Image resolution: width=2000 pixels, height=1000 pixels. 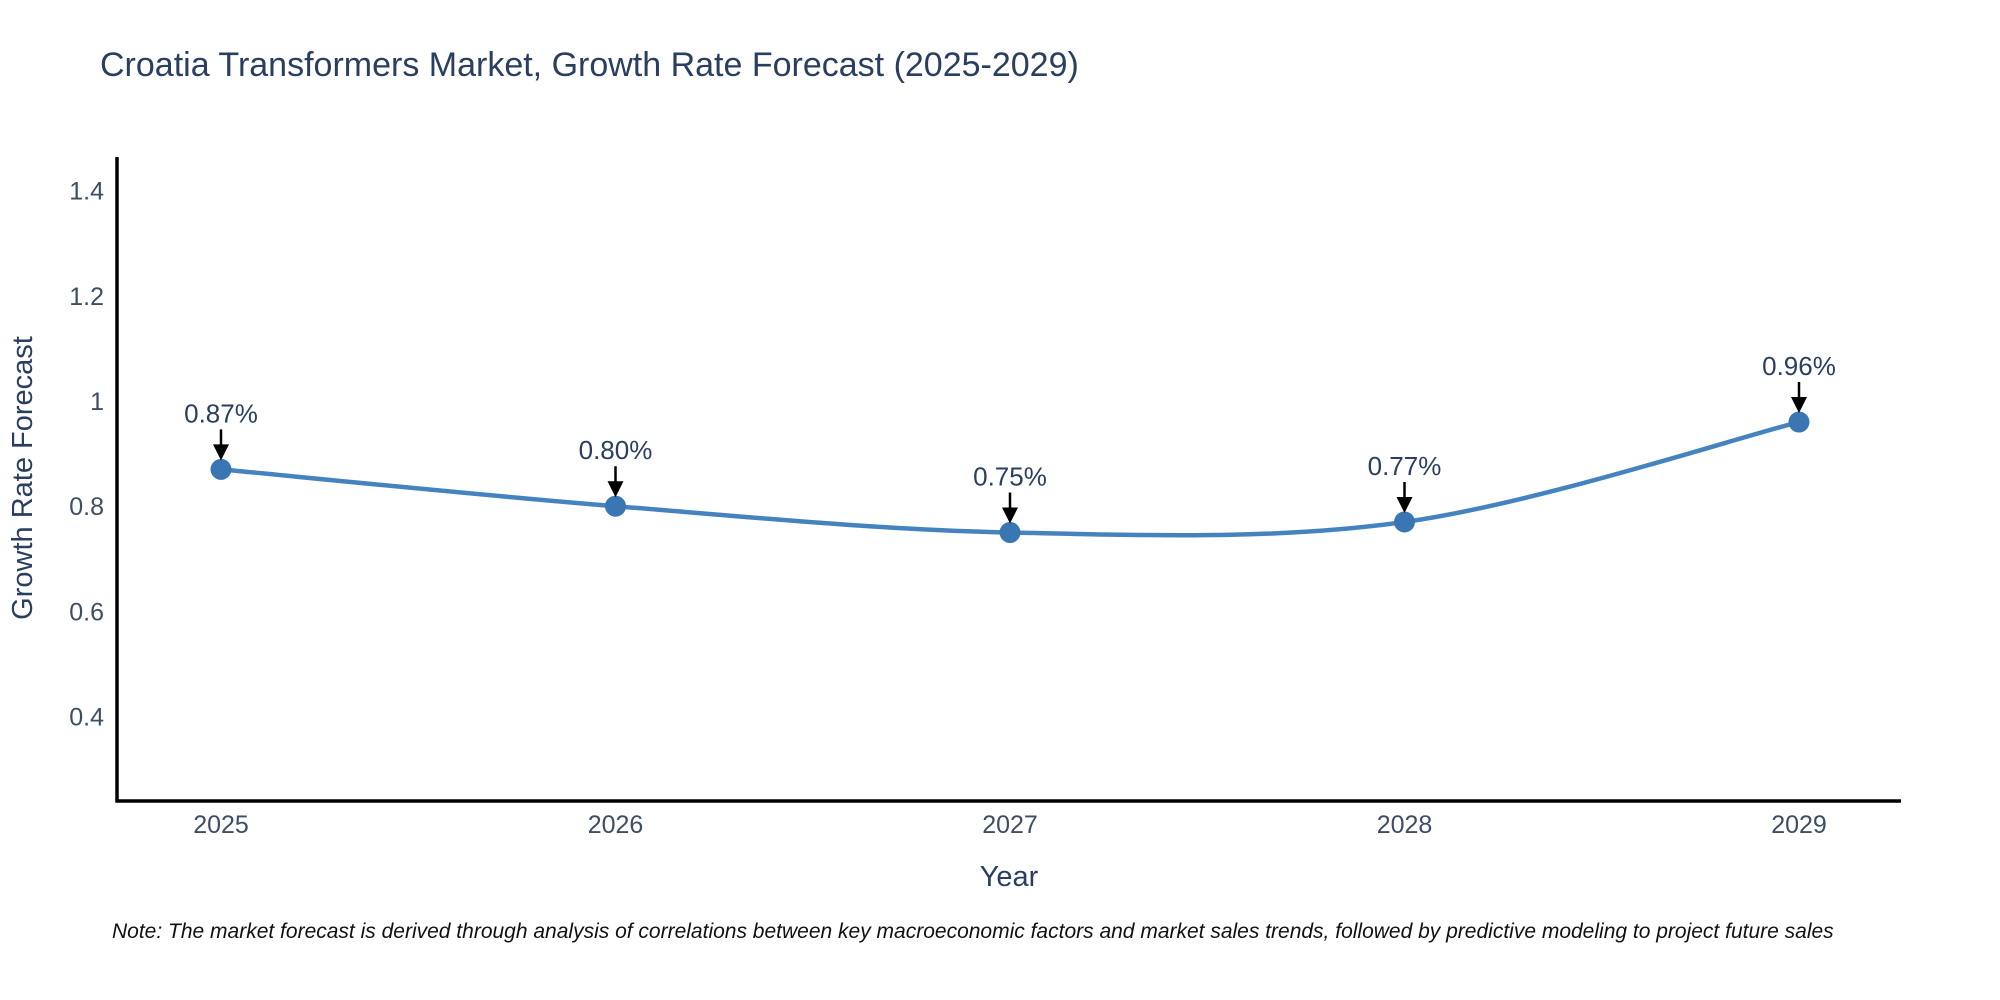 I want to click on data-point-annotations: 0.87% 0.80% 0.75% 0.77% 0.96%, so click(x=1010, y=437).